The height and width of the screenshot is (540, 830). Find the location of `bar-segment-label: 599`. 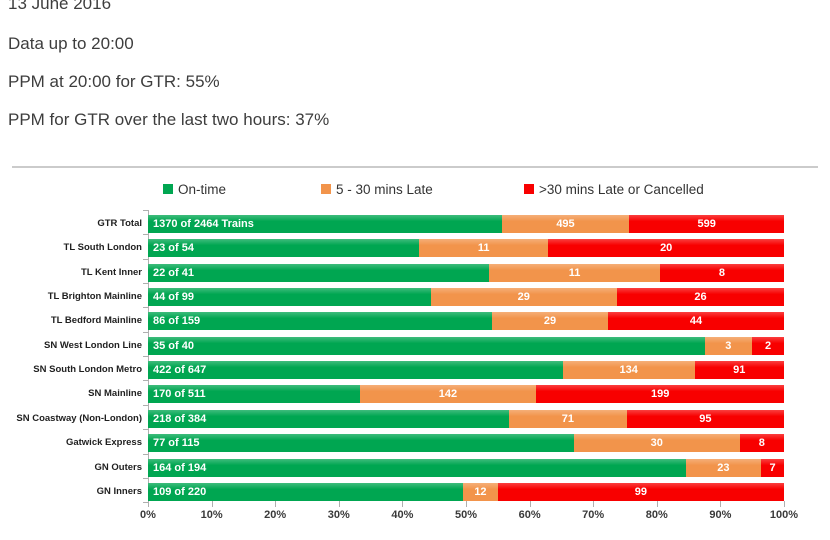

bar-segment-label: 599 is located at coordinates (706, 224).